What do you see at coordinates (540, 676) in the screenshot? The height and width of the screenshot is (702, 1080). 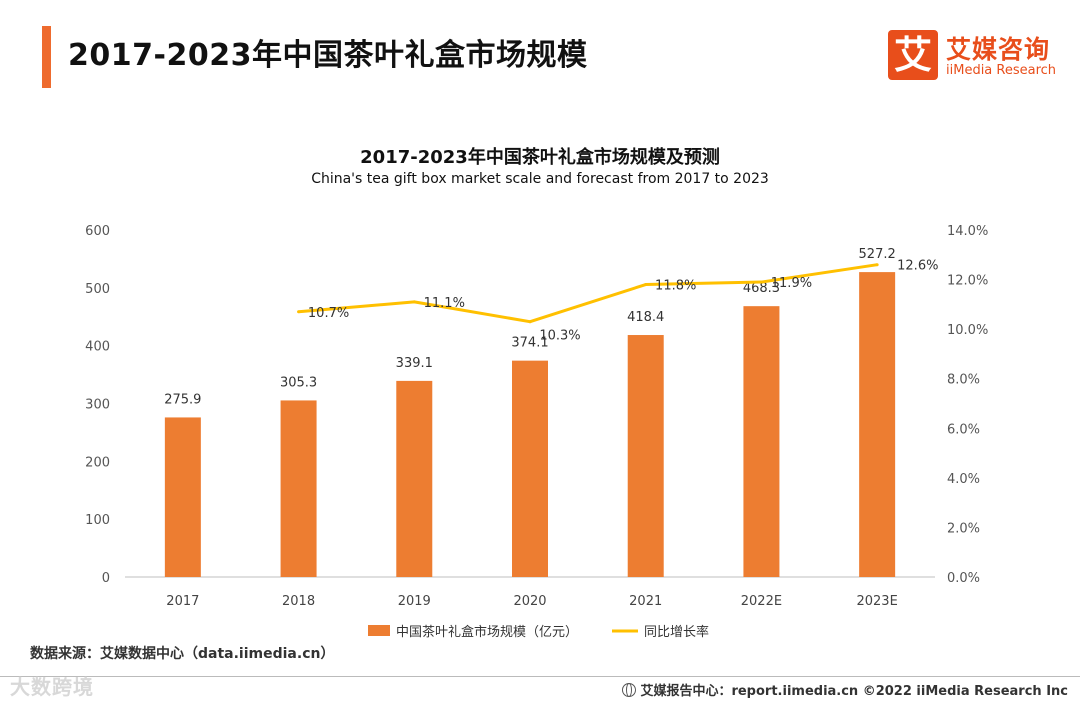 I see `footer-divider` at bounding box center [540, 676].